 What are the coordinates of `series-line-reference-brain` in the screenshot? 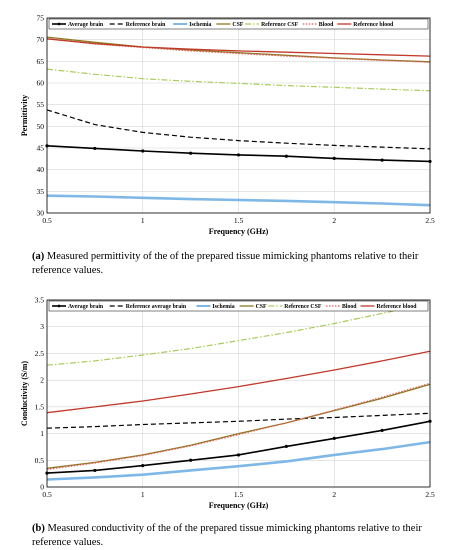 It's located at (238, 129).